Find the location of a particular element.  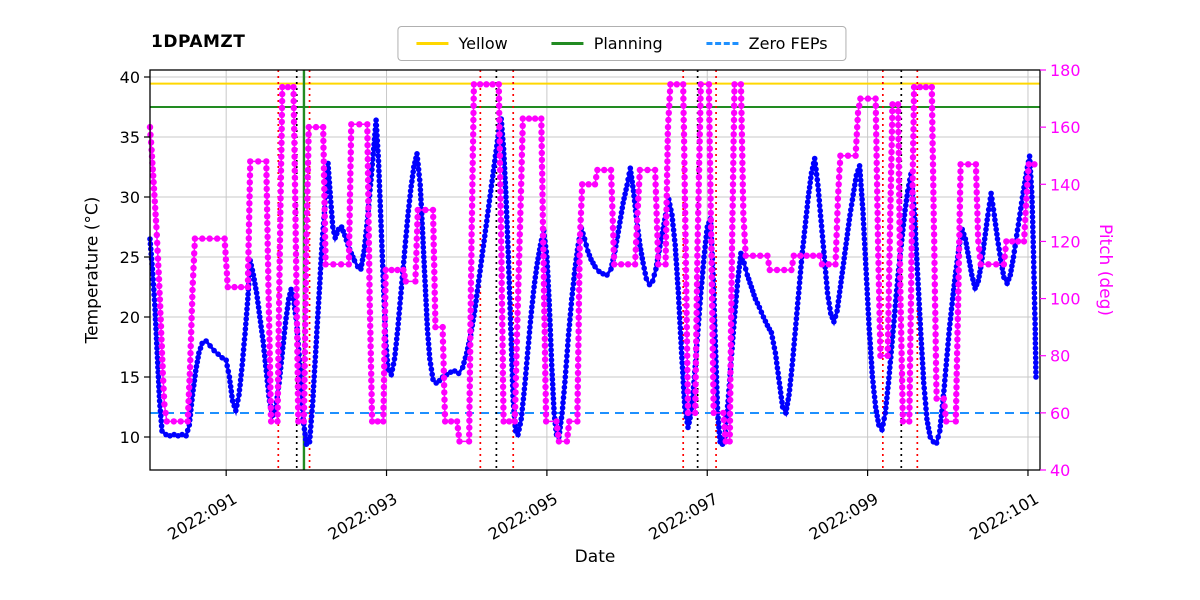

y-tick-label-left: 35 is located at coordinates (130, 137).